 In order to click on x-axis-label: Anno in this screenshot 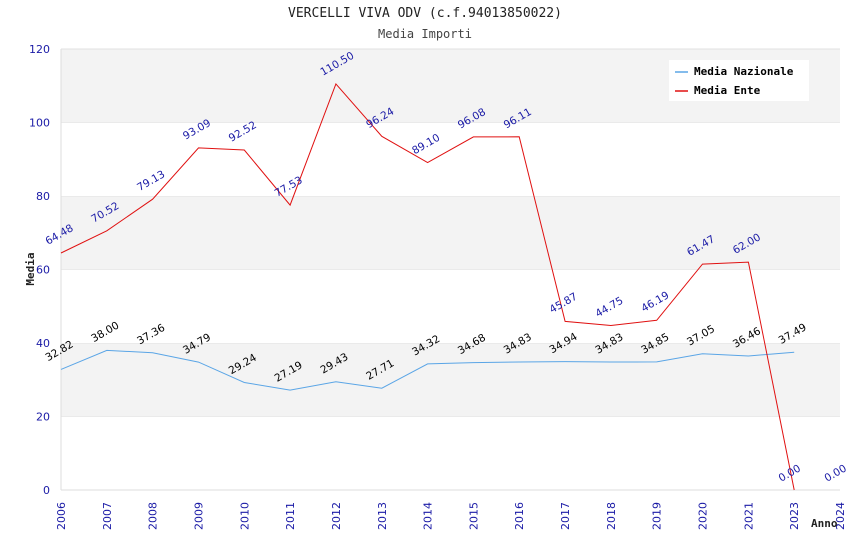, I will do `click(824, 523)`.